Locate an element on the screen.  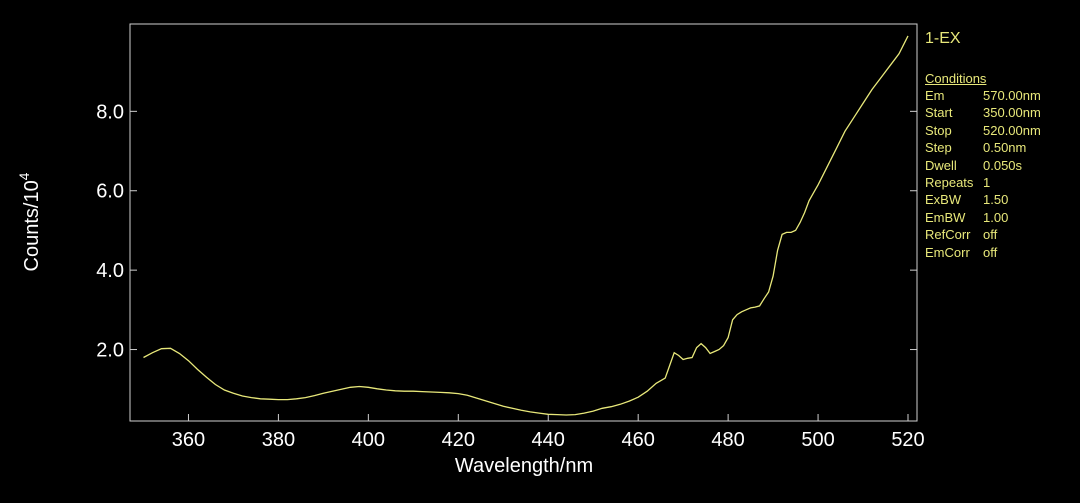
condition-value: 520.00nm is located at coordinates (1012, 130).